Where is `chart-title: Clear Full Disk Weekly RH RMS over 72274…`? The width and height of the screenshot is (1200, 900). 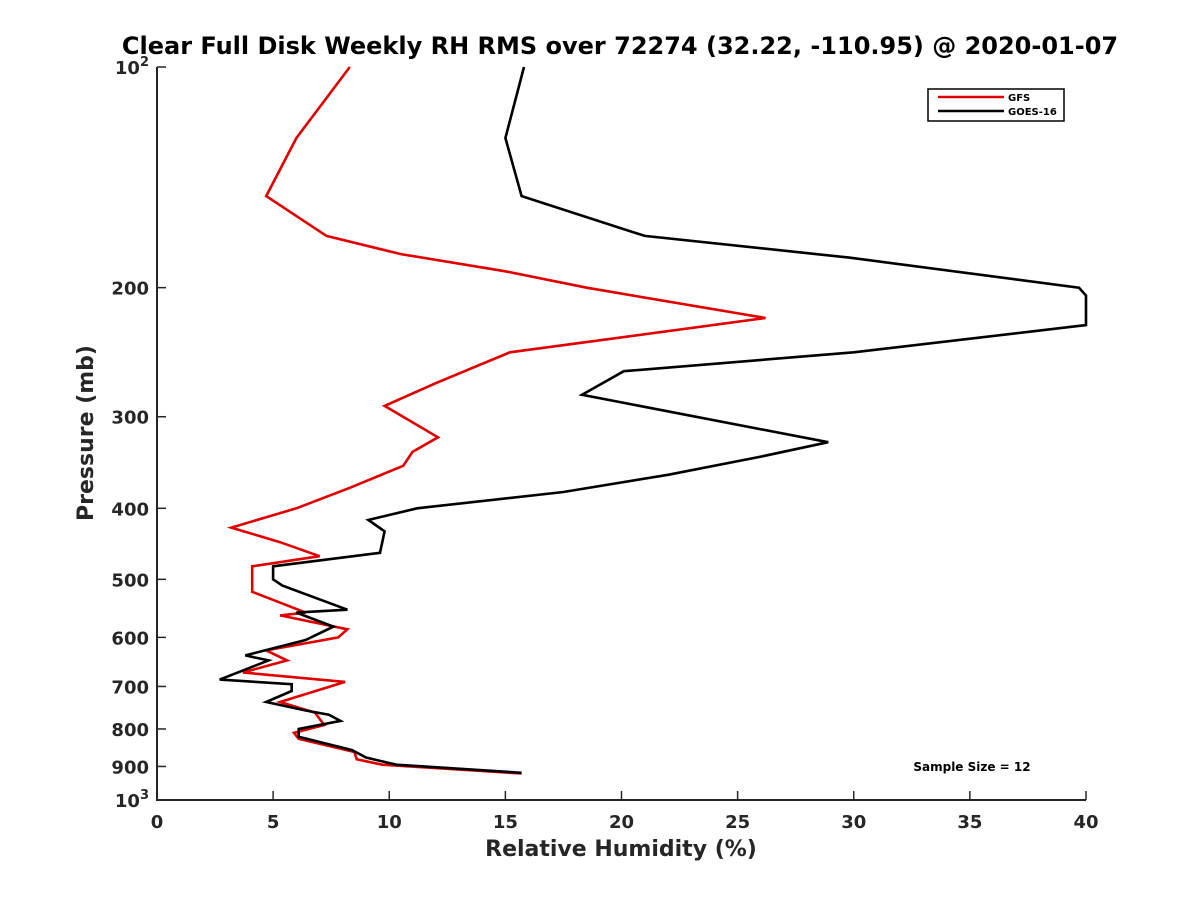 chart-title: Clear Full Disk Weekly RH RMS over 72274… is located at coordinates (620, 46).